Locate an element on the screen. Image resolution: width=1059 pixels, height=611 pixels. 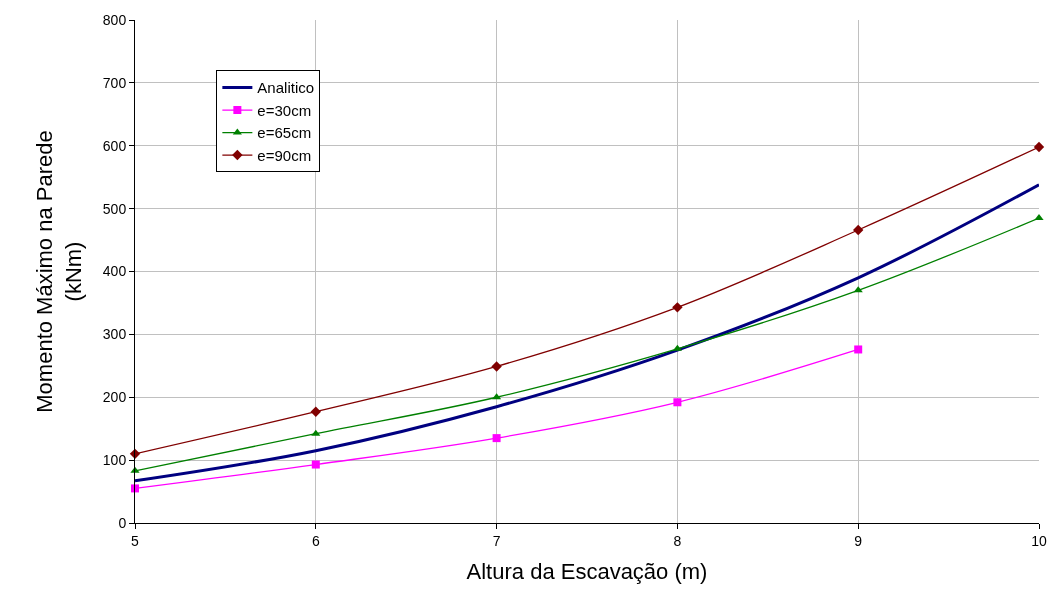
legend-label: e=65cm is located at coordinates (284, 133).